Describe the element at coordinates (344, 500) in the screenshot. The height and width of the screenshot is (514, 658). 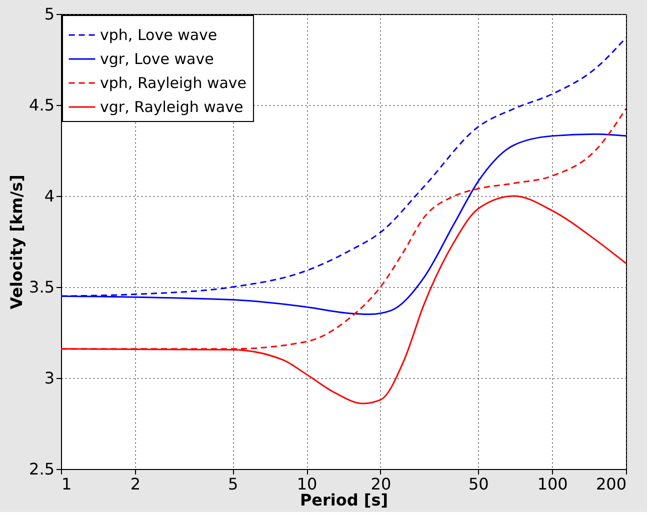
I see `x-axis-title: Period [s]` at that location.